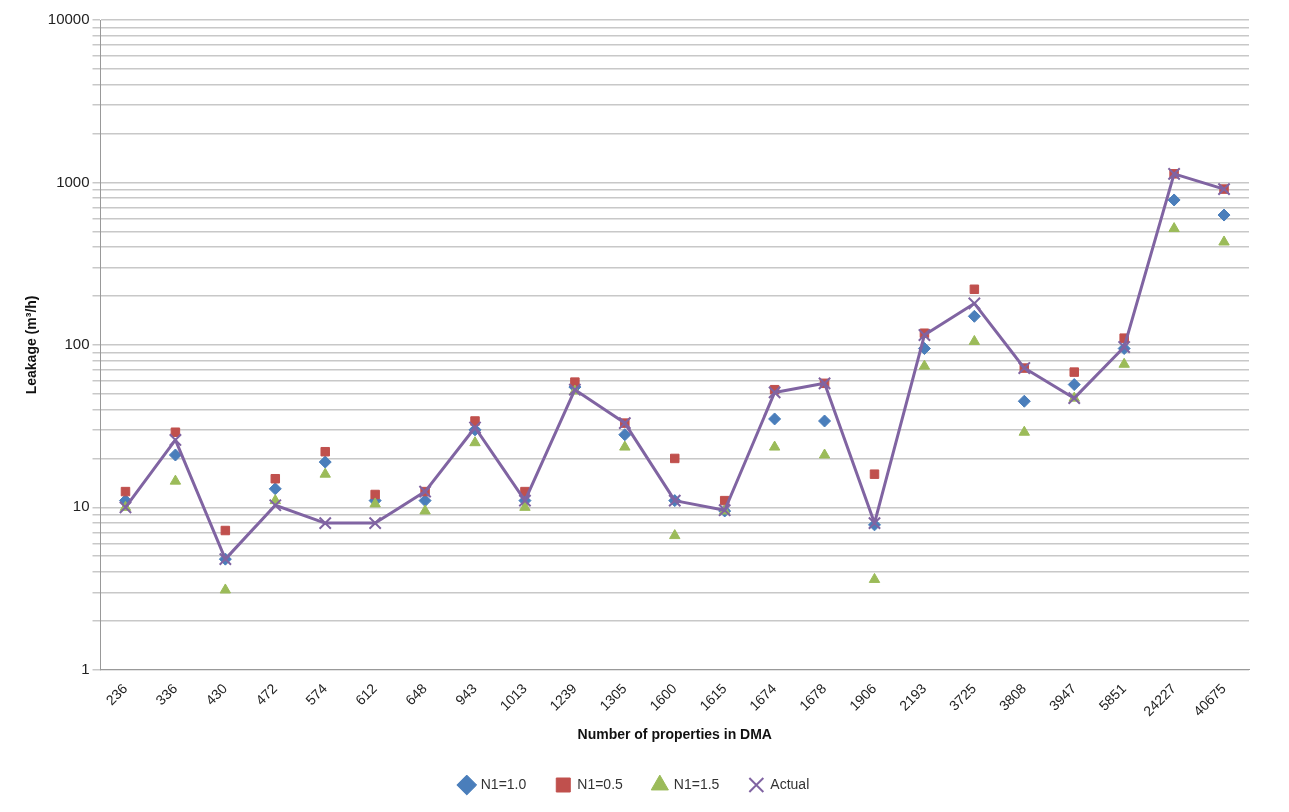 This screenshot has height=812, width=1289. Describe the element at coordinates (466, 694) in the screenshot. I see `x-tick-label: 943` at that location.